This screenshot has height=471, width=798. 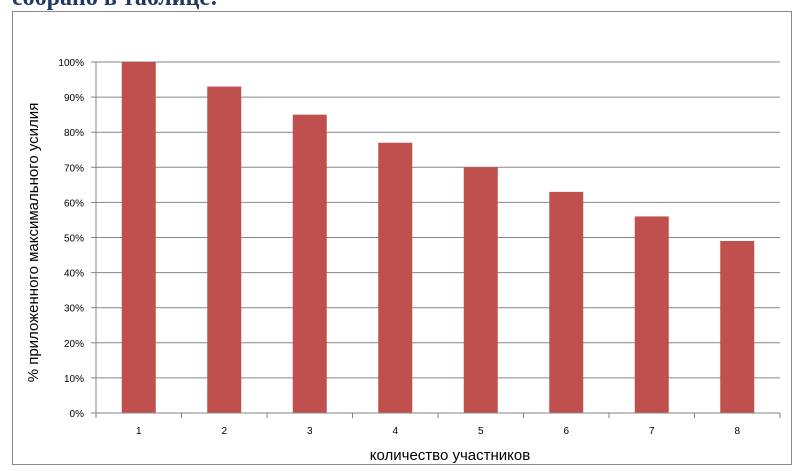 What do you see at coordinates (481, 431) in the screenshot?
I see `x-tick-label: 5` at bounding box center [481, 431].